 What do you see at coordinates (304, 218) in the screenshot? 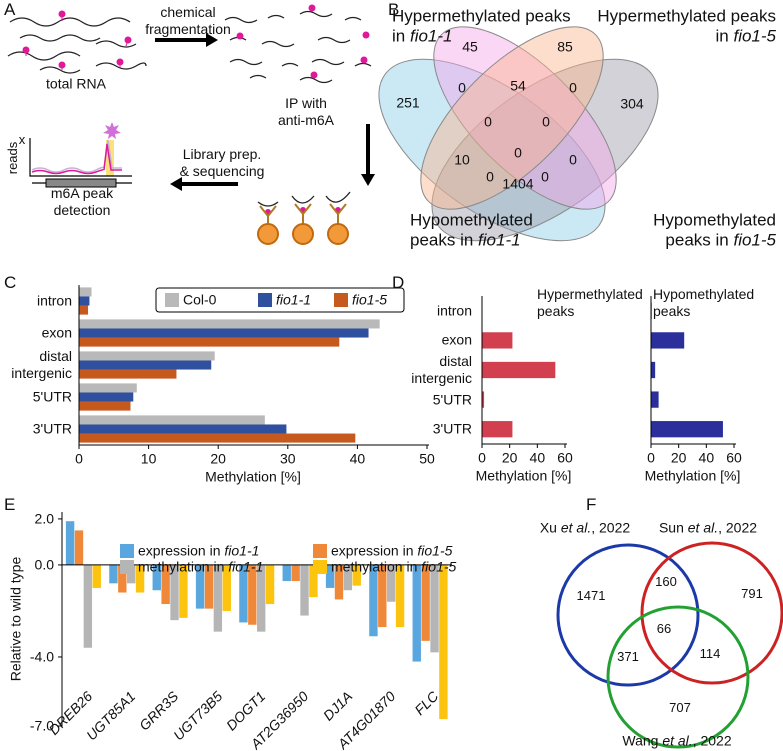
I see `antibodies` at bounding box center [304, 218].